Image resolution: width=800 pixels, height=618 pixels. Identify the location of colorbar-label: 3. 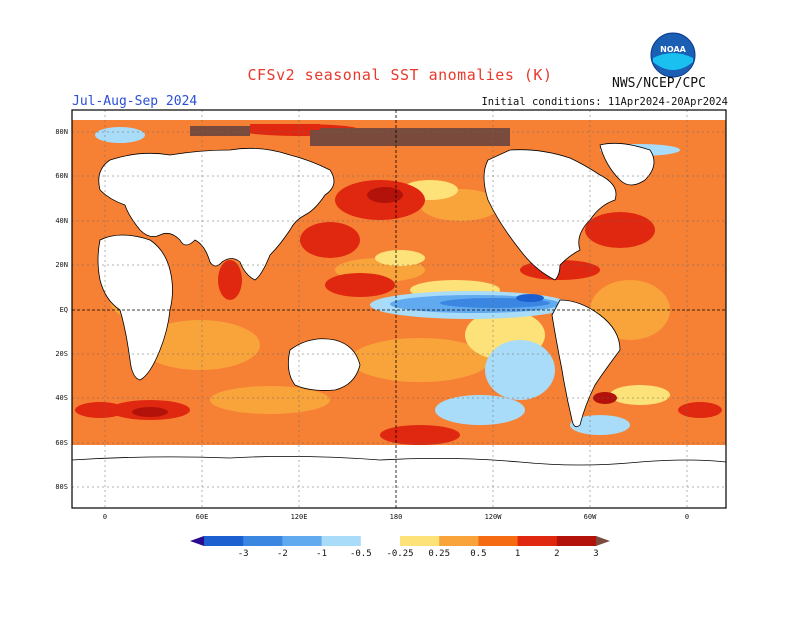
(595, 554).